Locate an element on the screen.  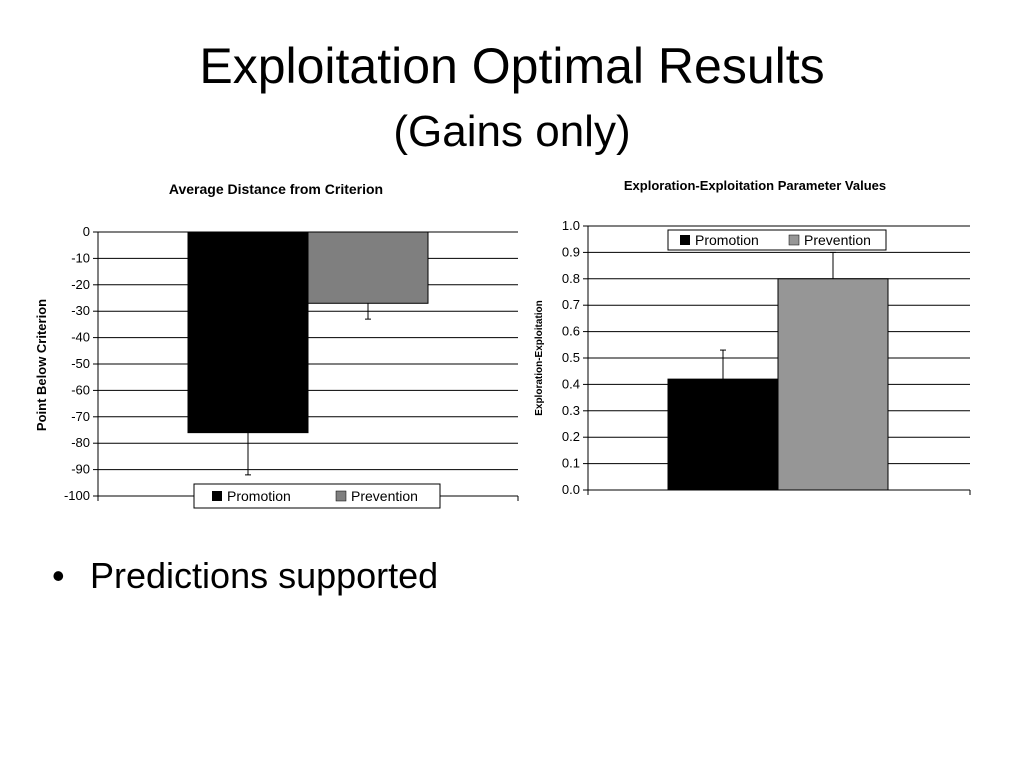
y-tick-label: 0 is located at coordinates (86, 231).